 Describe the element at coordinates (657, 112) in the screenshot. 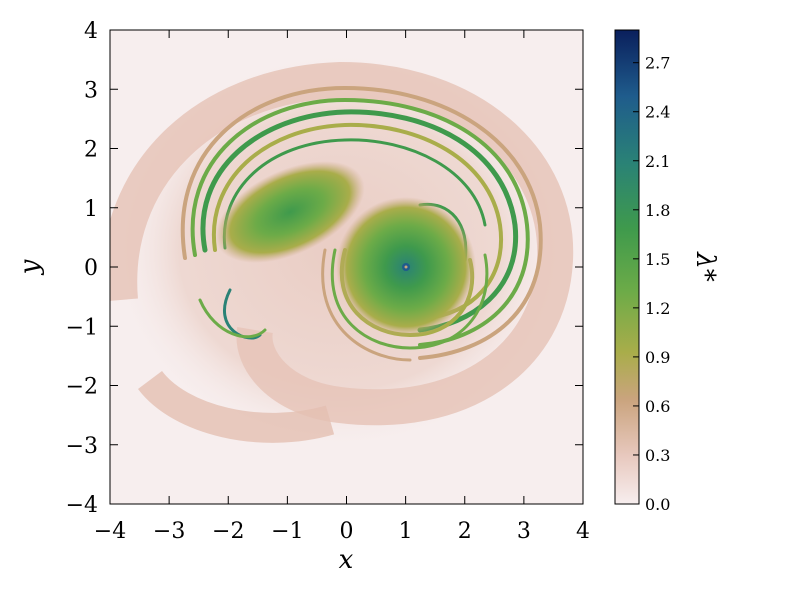

I see `colorbar-tick-label: 2.4` at that location.